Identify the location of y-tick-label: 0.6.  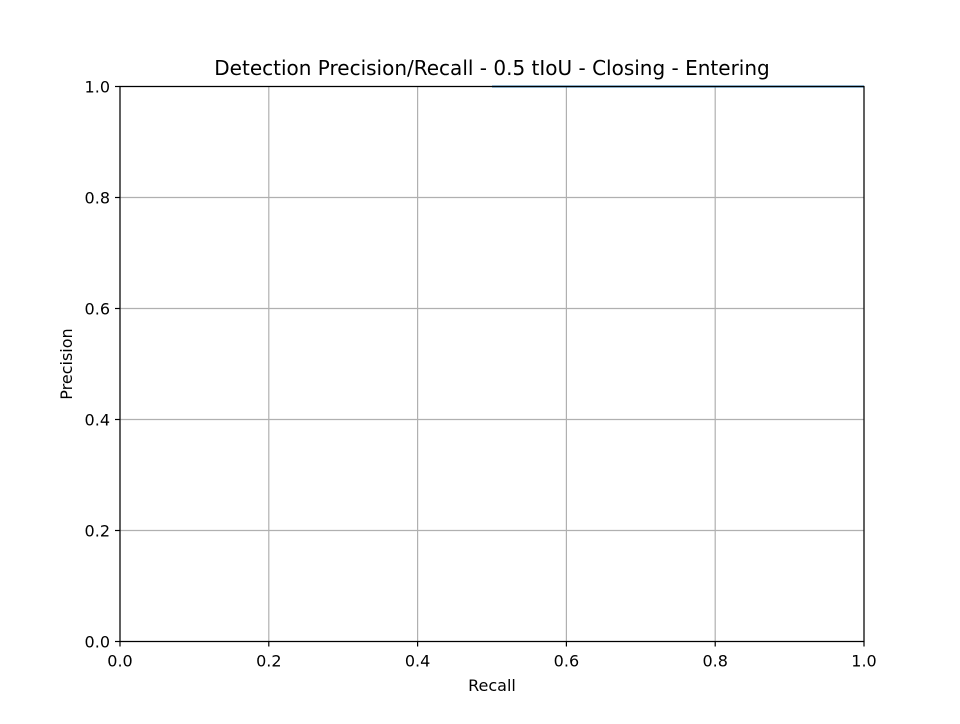
(97, 309).